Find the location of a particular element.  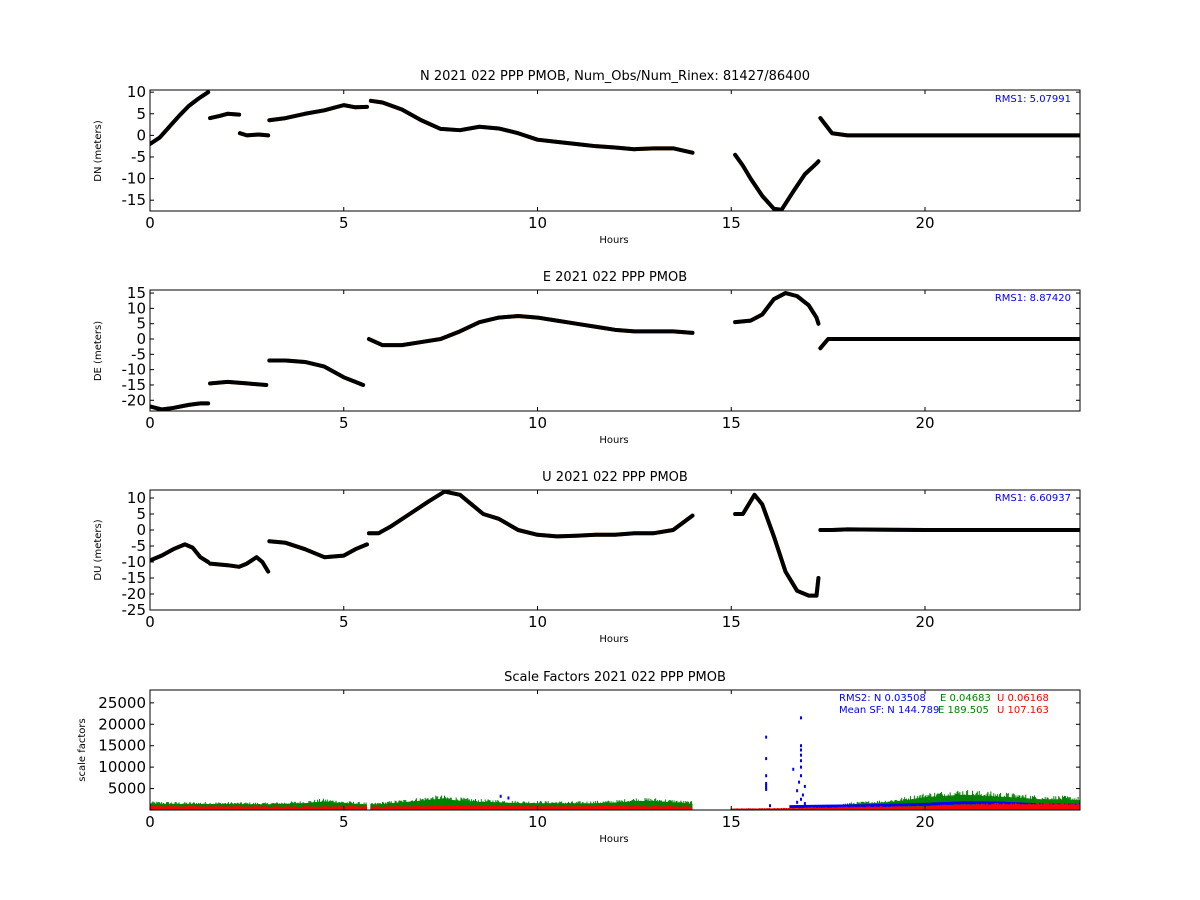

x-tick-label-north-3: 15 is located at coordinates (731, 223).